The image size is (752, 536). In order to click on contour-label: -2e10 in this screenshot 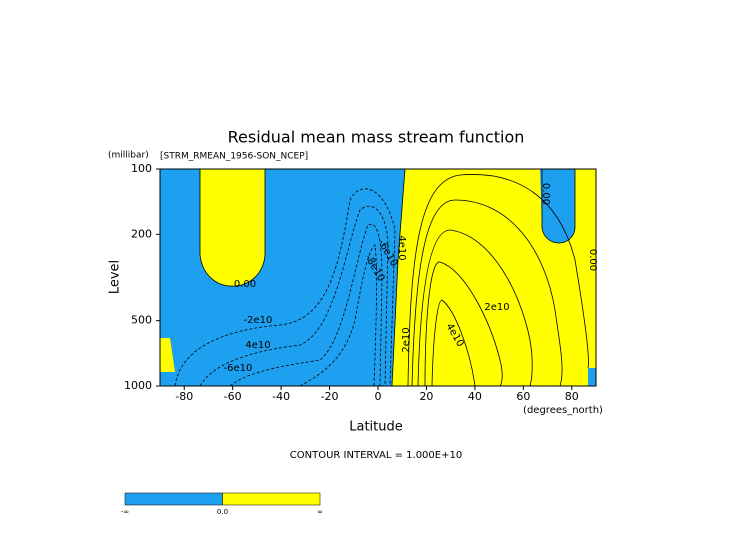, I will do `click(258, 320)`.